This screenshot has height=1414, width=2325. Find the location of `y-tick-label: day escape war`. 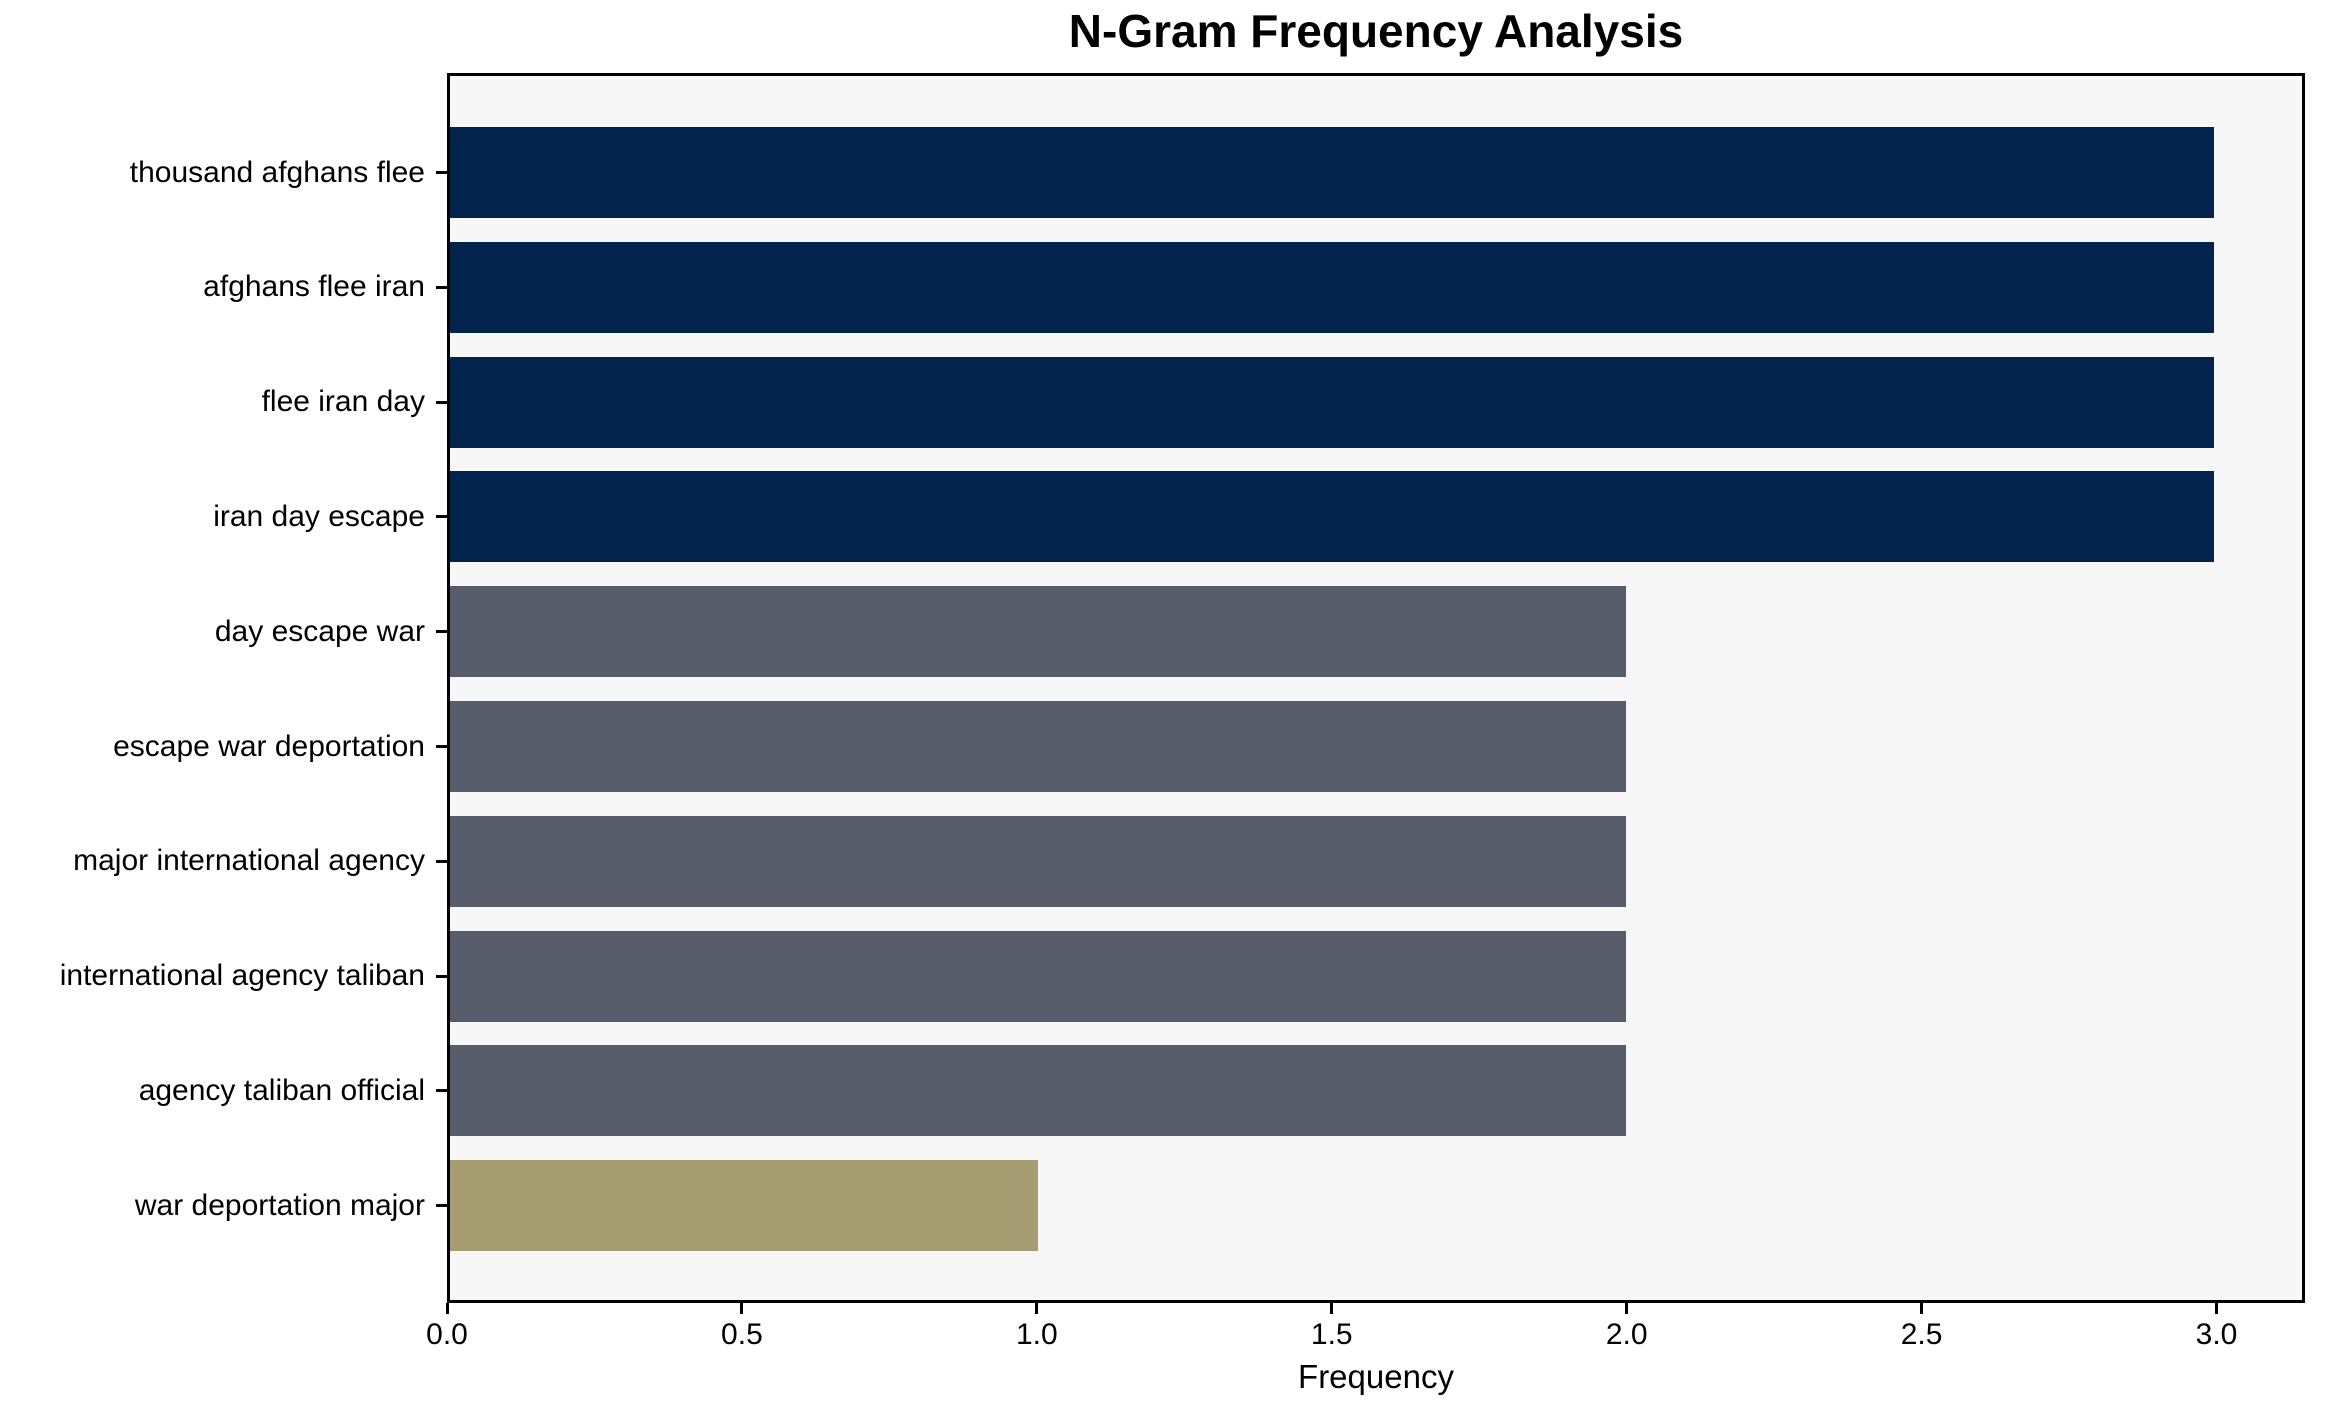

y-tick-label: day escape war is located at coordinates (319, 631).